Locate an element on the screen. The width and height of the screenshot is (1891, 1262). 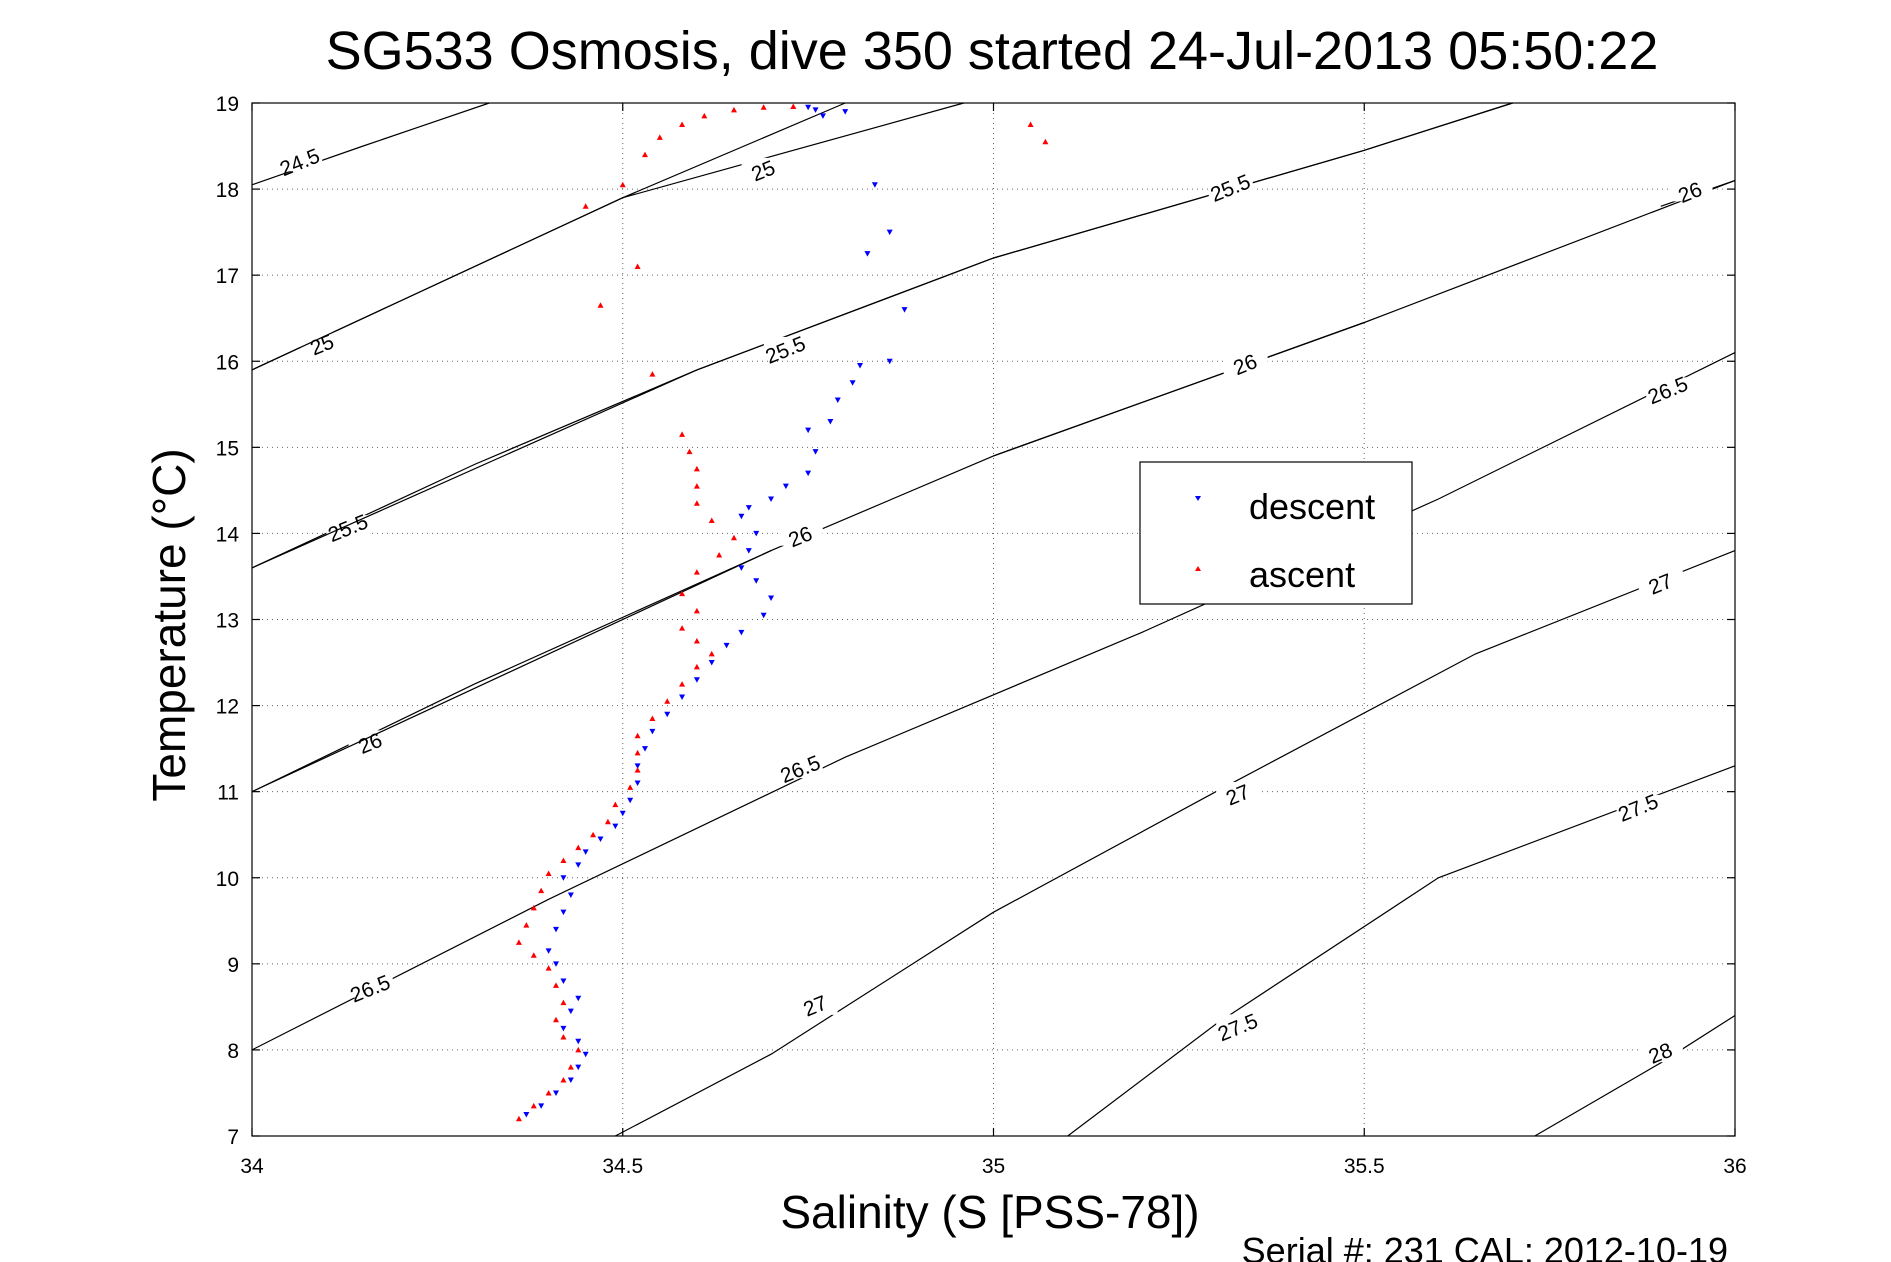
legend: descent ascent is located at coordinates (1276, 533).